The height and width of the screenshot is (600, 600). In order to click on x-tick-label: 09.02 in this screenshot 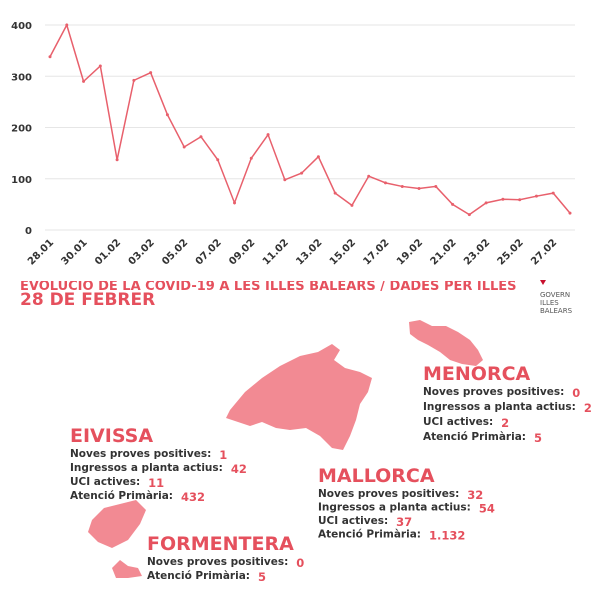, I will do `click(242, 252)`.